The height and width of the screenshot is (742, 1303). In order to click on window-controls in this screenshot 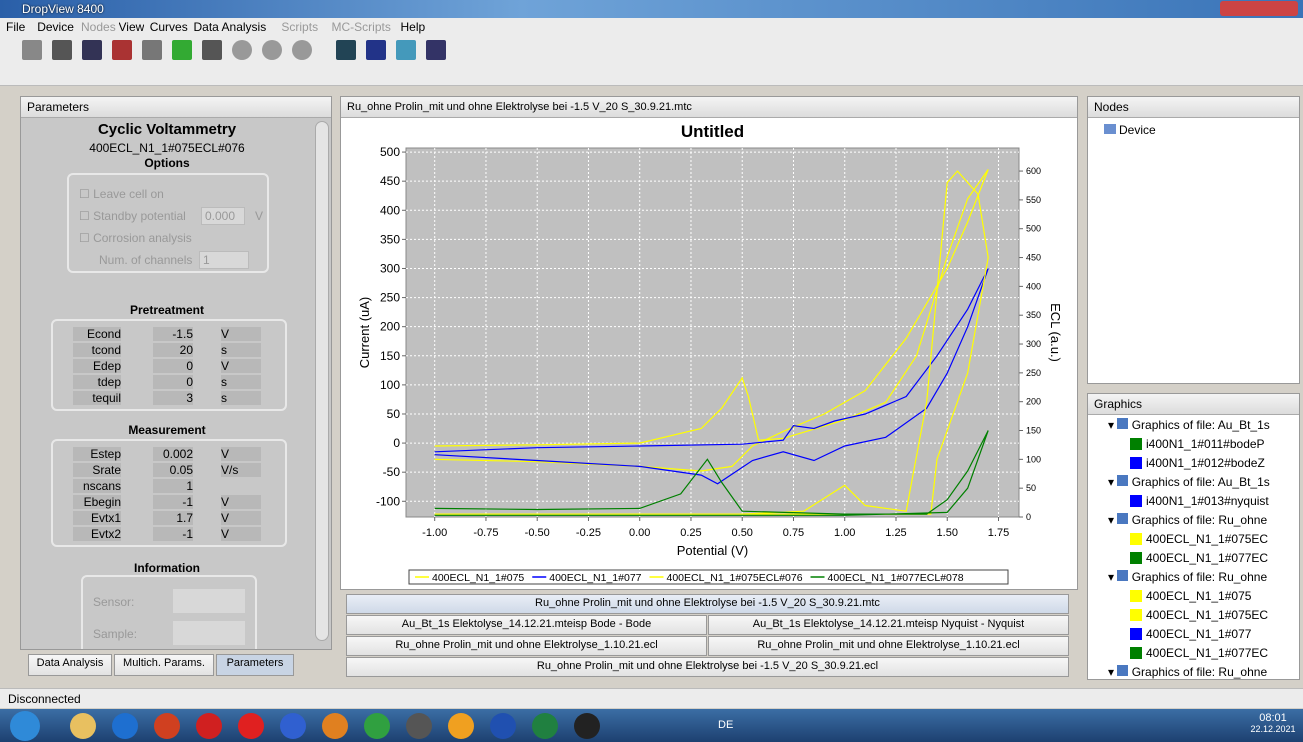, I will do `click(1259, 8)`.